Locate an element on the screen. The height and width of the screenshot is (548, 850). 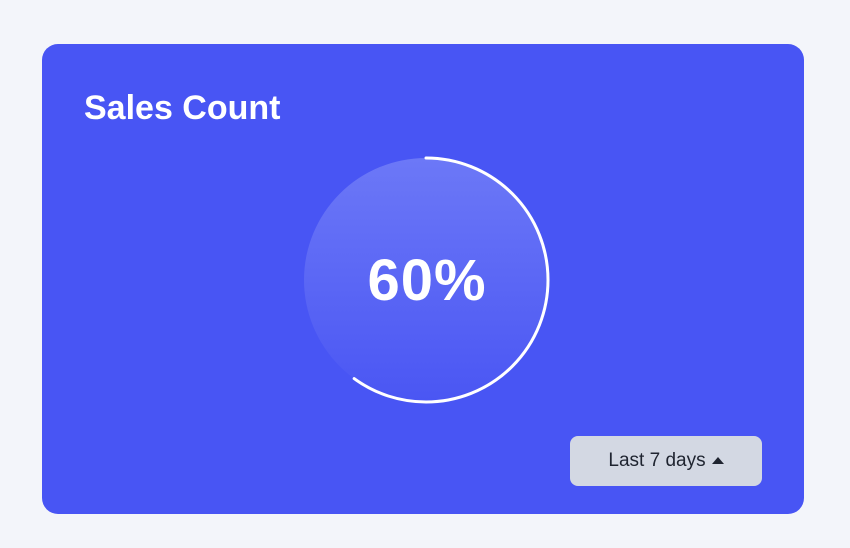
gauge-disc is located at coordinates (426, 280).